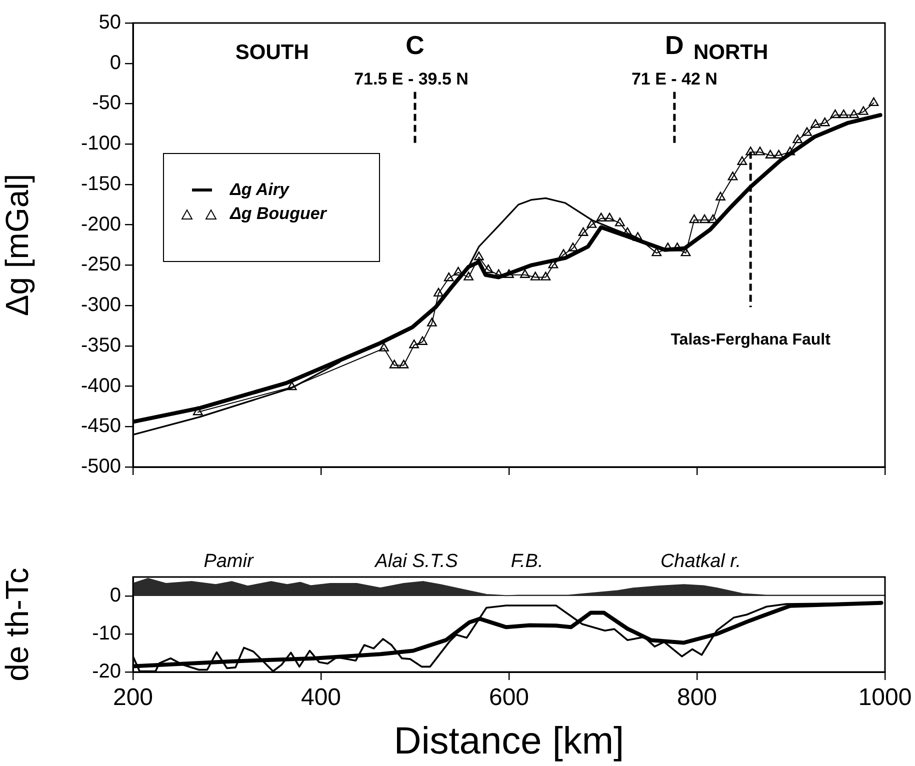  I want to click on y-tick-label: -150, so click(100, 183).